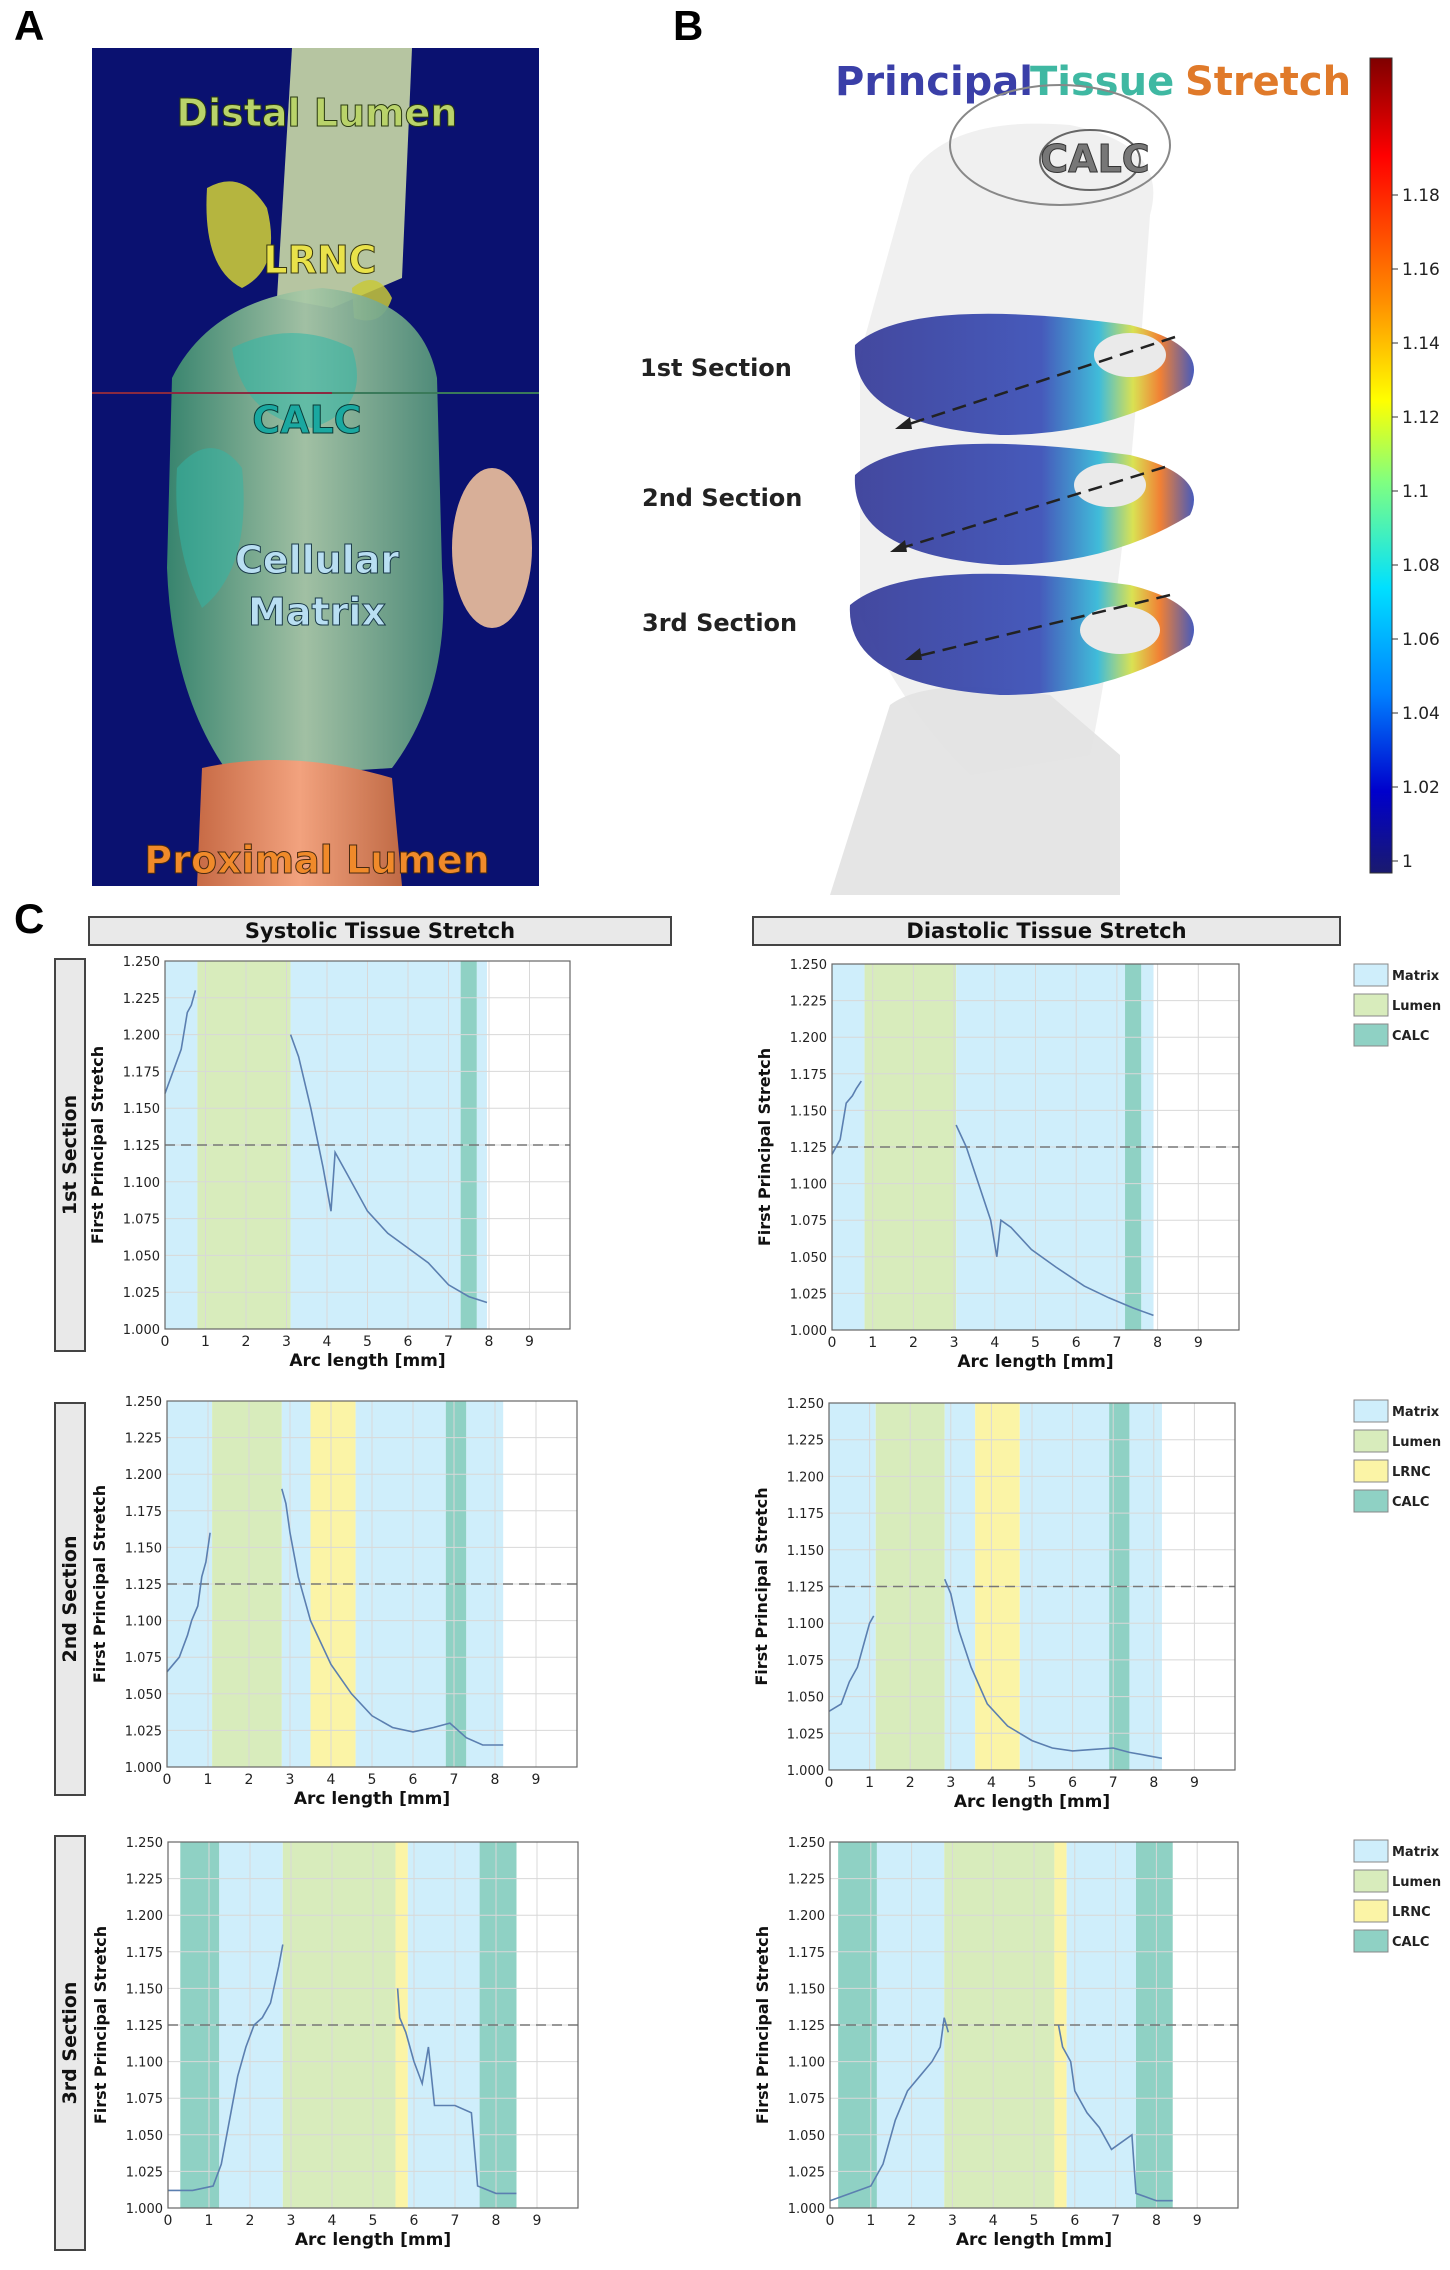  Describe the element at coordinates (316, 860) in the screenshot. I see `label-proximal-lumen: Proximal Lumen` at that location.